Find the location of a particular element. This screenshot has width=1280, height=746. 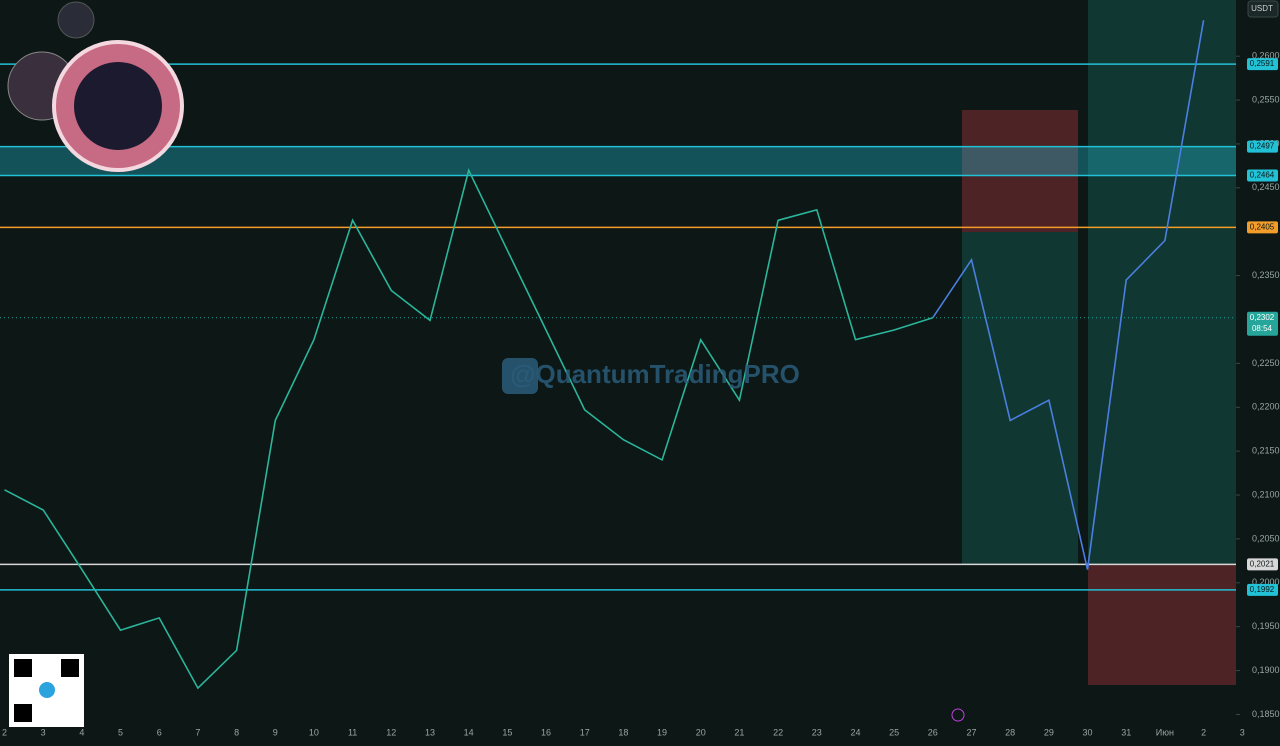

x-tick-label: Июн is located at coordinates (1165, 732).